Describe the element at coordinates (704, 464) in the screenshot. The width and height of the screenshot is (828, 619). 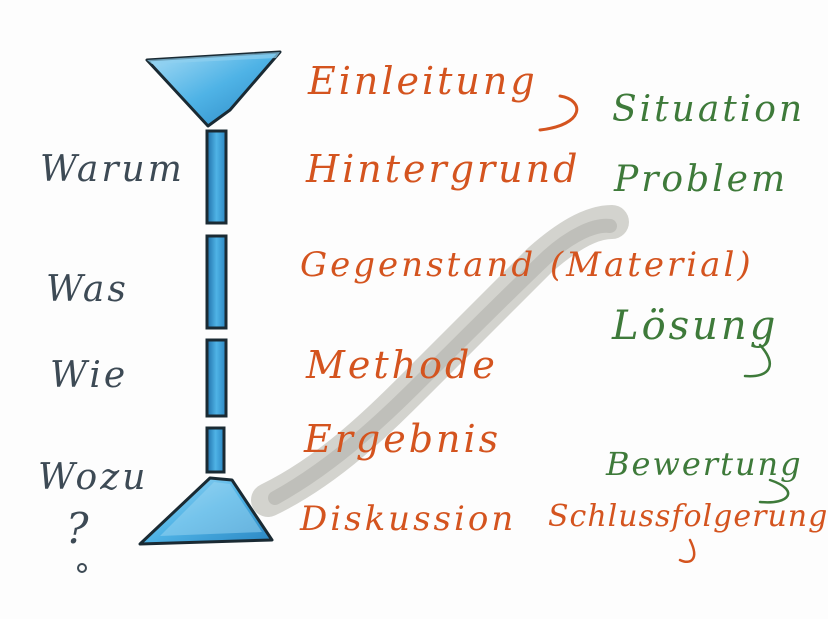
I see `note-bewertung: Bewertung` at that location.